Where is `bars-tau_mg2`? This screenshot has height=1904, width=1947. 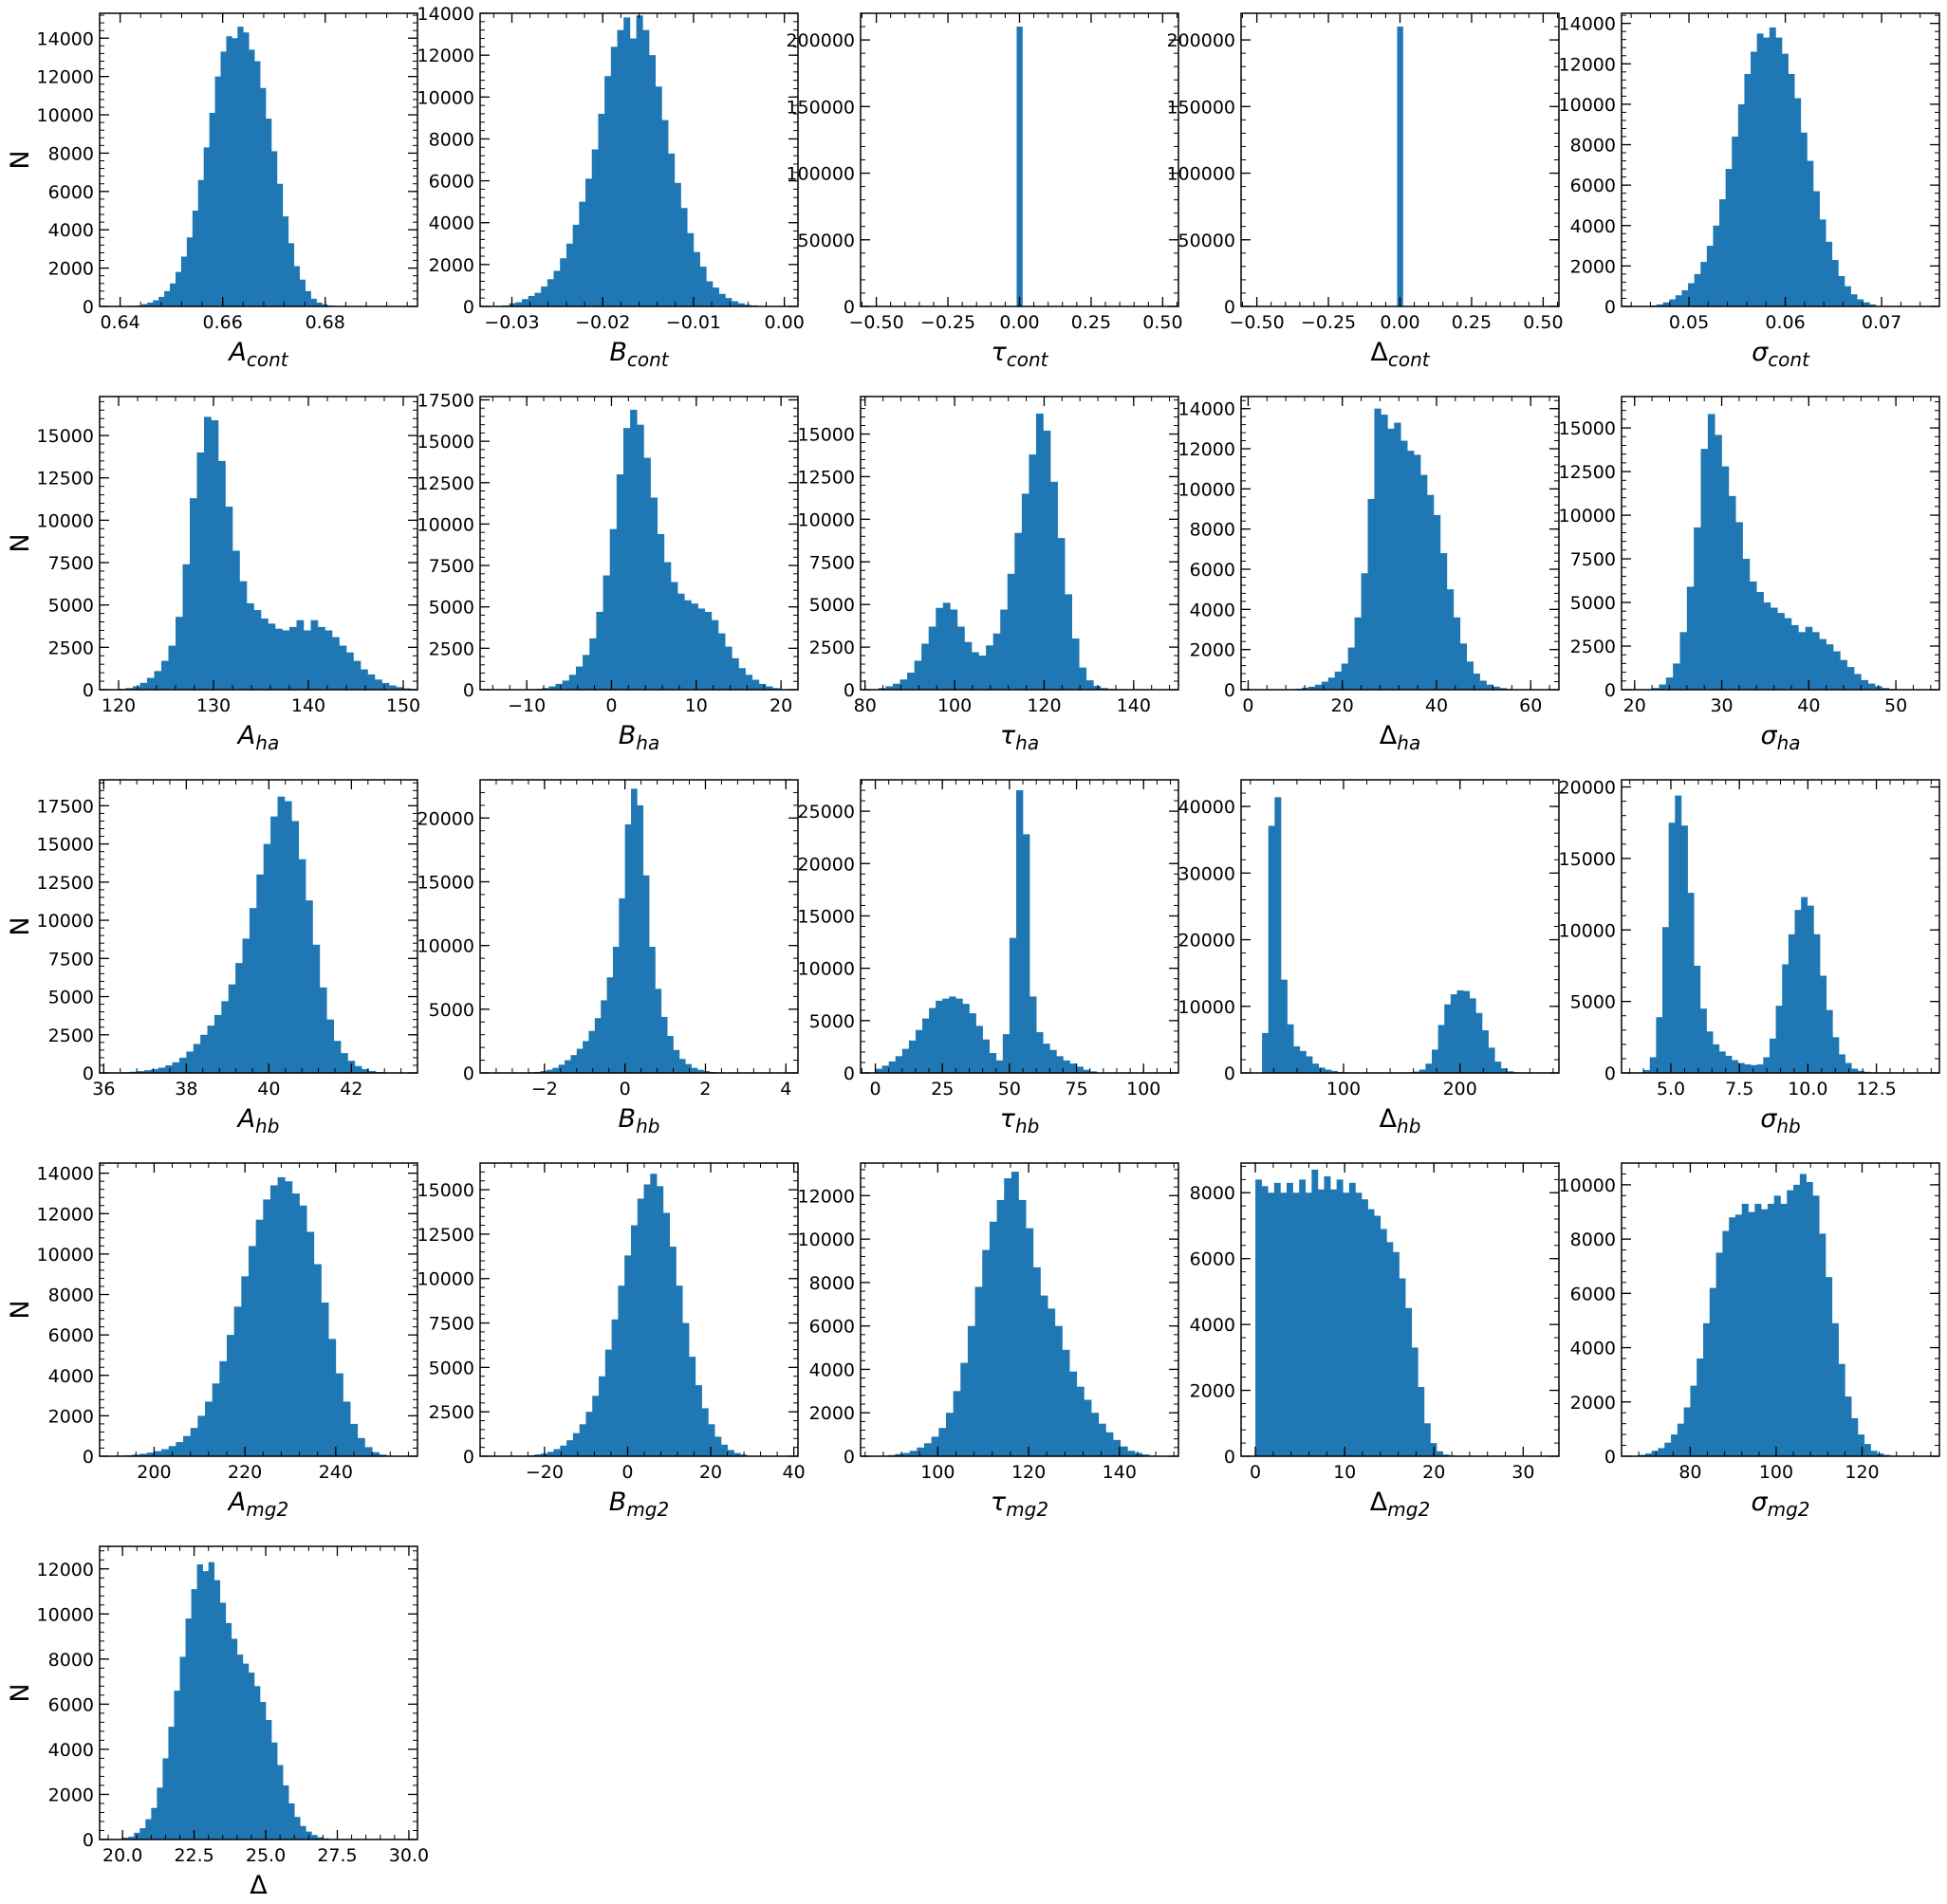
bars-tau_mg2 is located at coordinates (1018, 1314).